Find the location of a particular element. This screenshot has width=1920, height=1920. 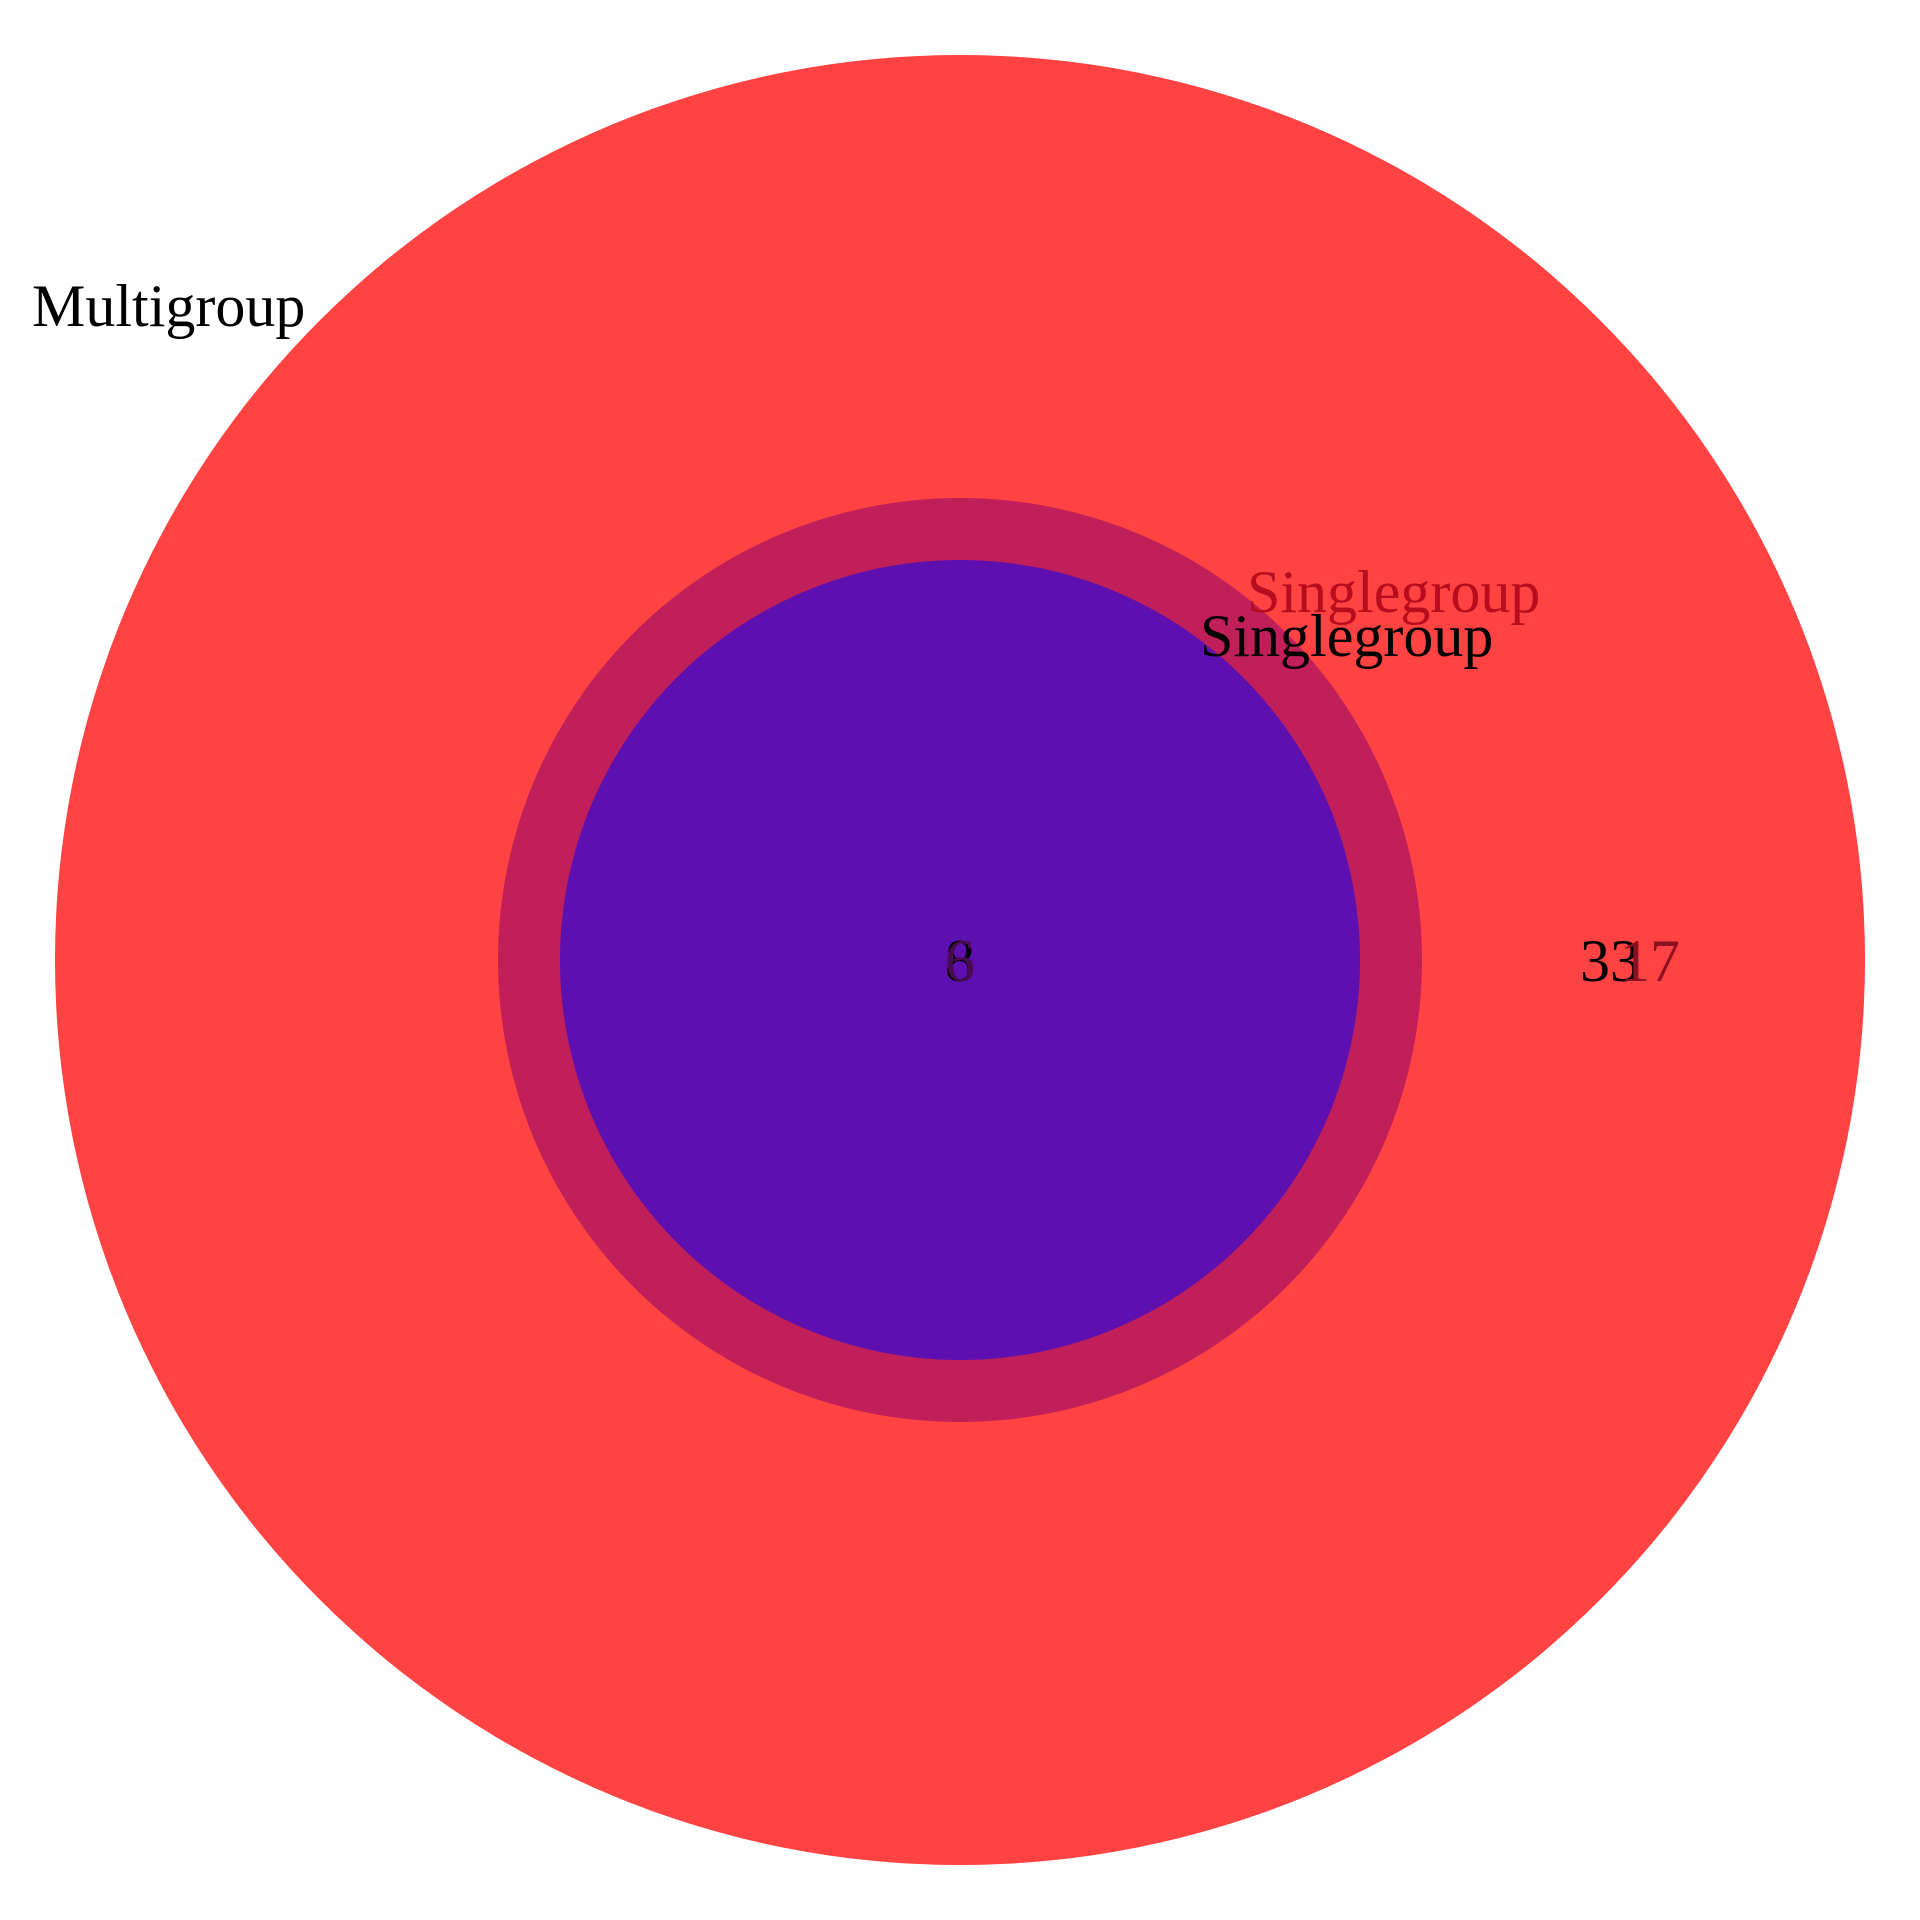

center-count-b: 6 is located at coordinates (960, 961).